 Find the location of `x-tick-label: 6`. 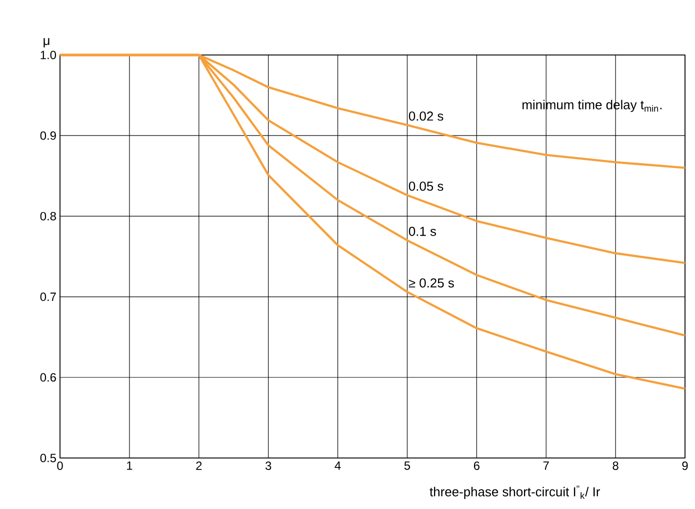

x-tick-label: 6 is located at coordinates (477, 466).